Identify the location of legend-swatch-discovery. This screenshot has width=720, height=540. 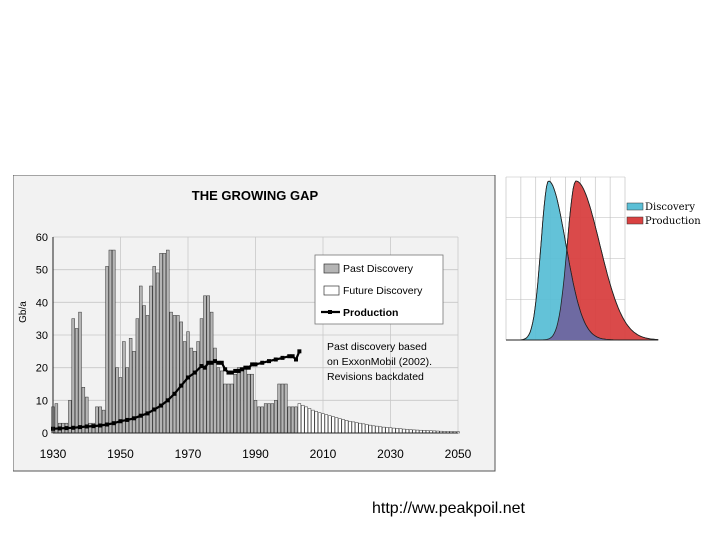
(635, 206).